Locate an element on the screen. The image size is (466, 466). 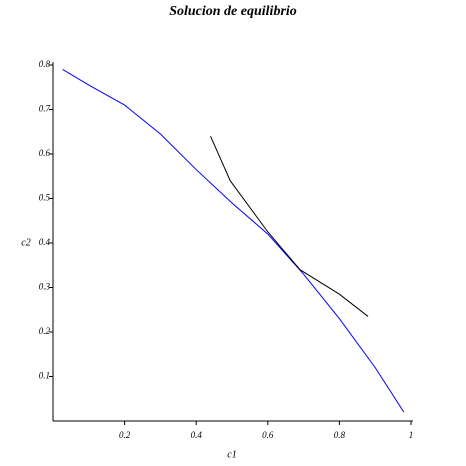
x-axis-label: c1 is located at coordinates (231, 454).